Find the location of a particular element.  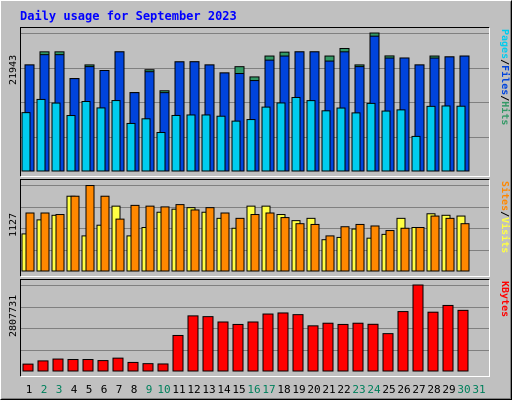

legend-entry: Files is located at coordinates (505, 80).